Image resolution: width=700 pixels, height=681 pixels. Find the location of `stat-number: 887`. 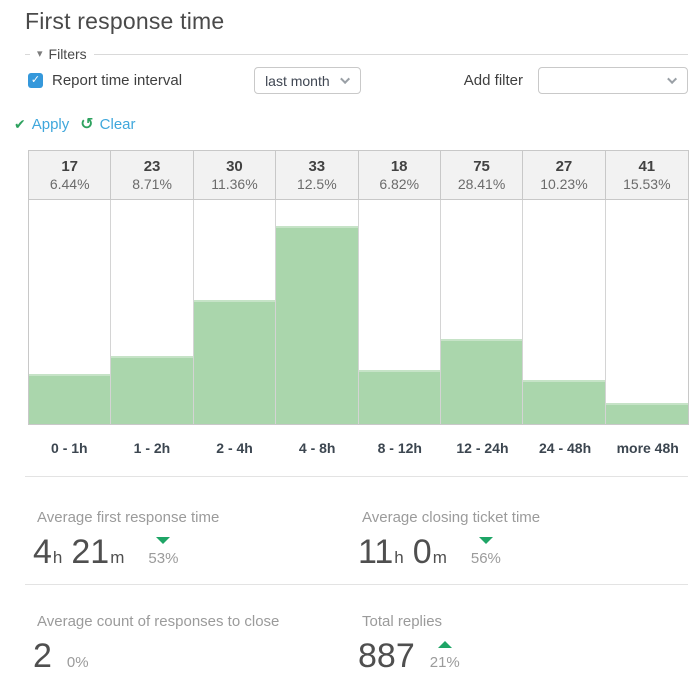

stat-number: 887 is located at coordinates (386, 656).